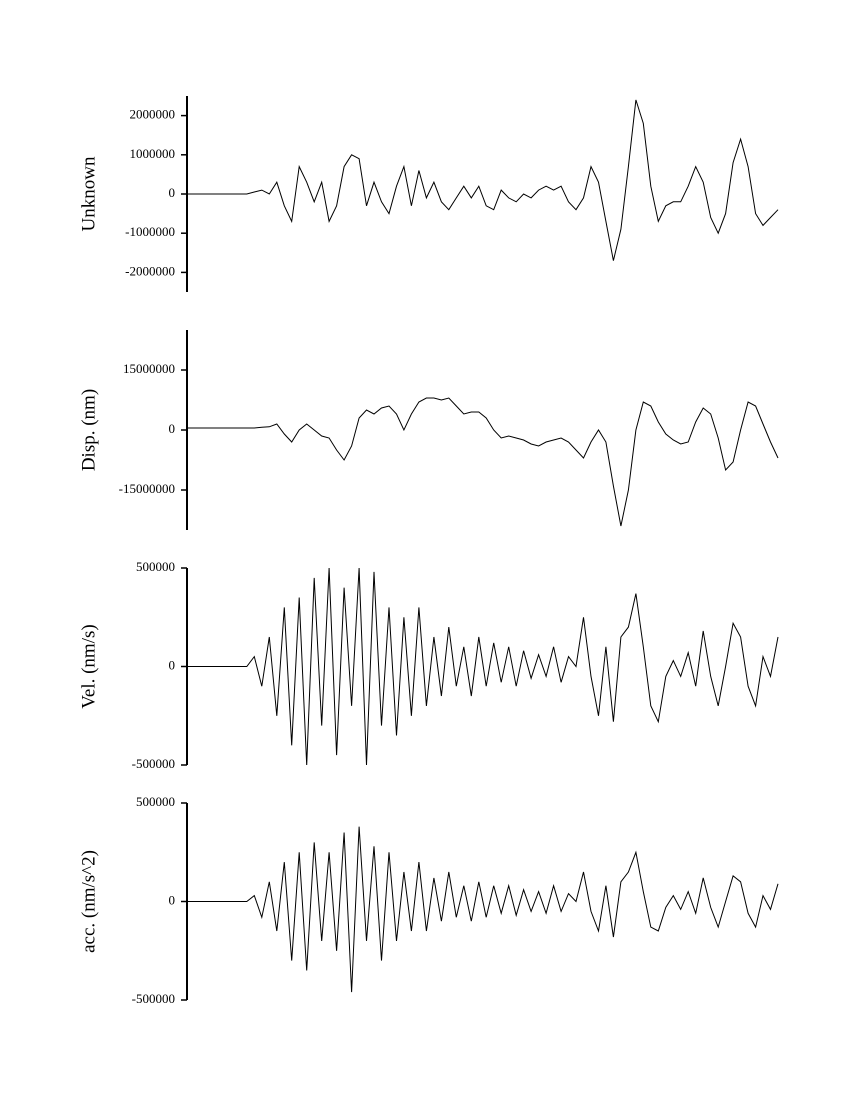 The width and height of the screenshot is (854, 1104). What do you see at coordinates (147, 488) in the screenshot?
I see `y-tick-label: -15000000` at bounding box center [147, 488].